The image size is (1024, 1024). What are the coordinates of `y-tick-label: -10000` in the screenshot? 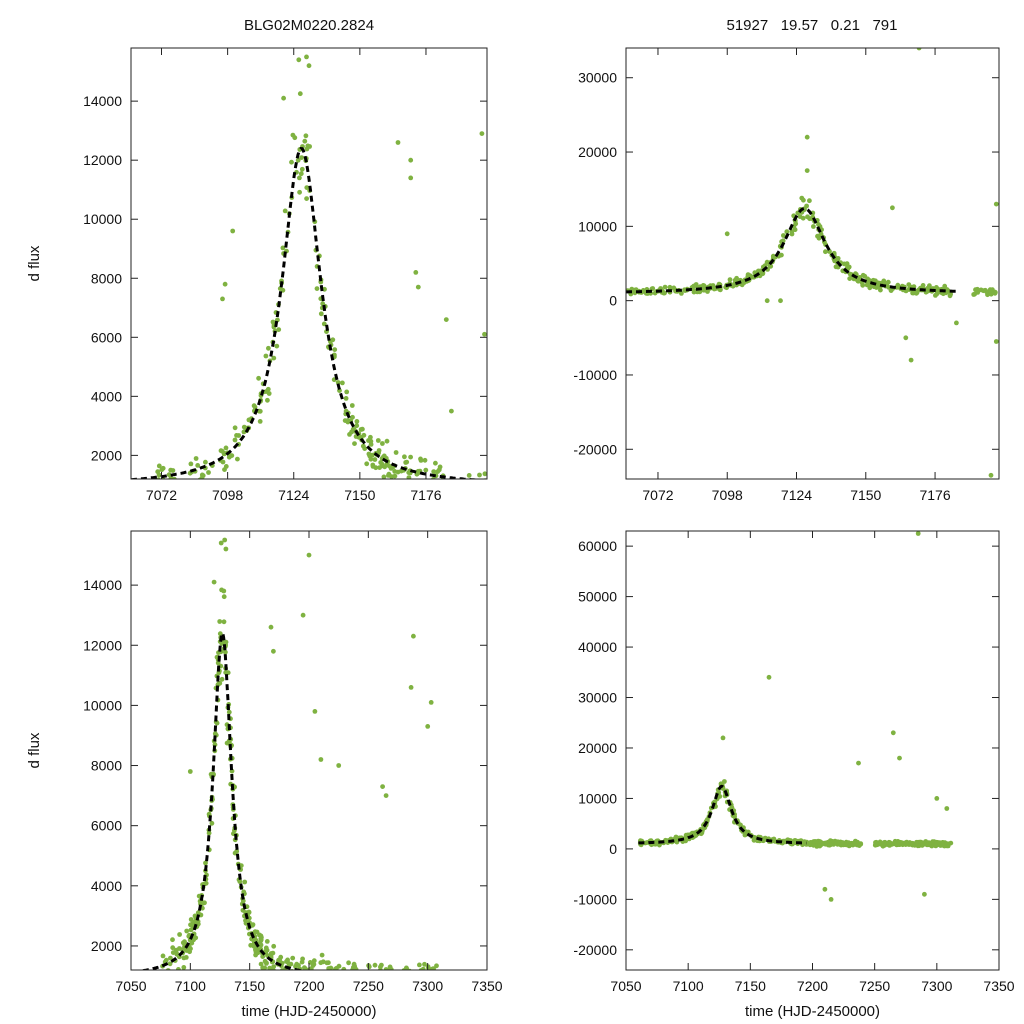 It's located at (595, 375).